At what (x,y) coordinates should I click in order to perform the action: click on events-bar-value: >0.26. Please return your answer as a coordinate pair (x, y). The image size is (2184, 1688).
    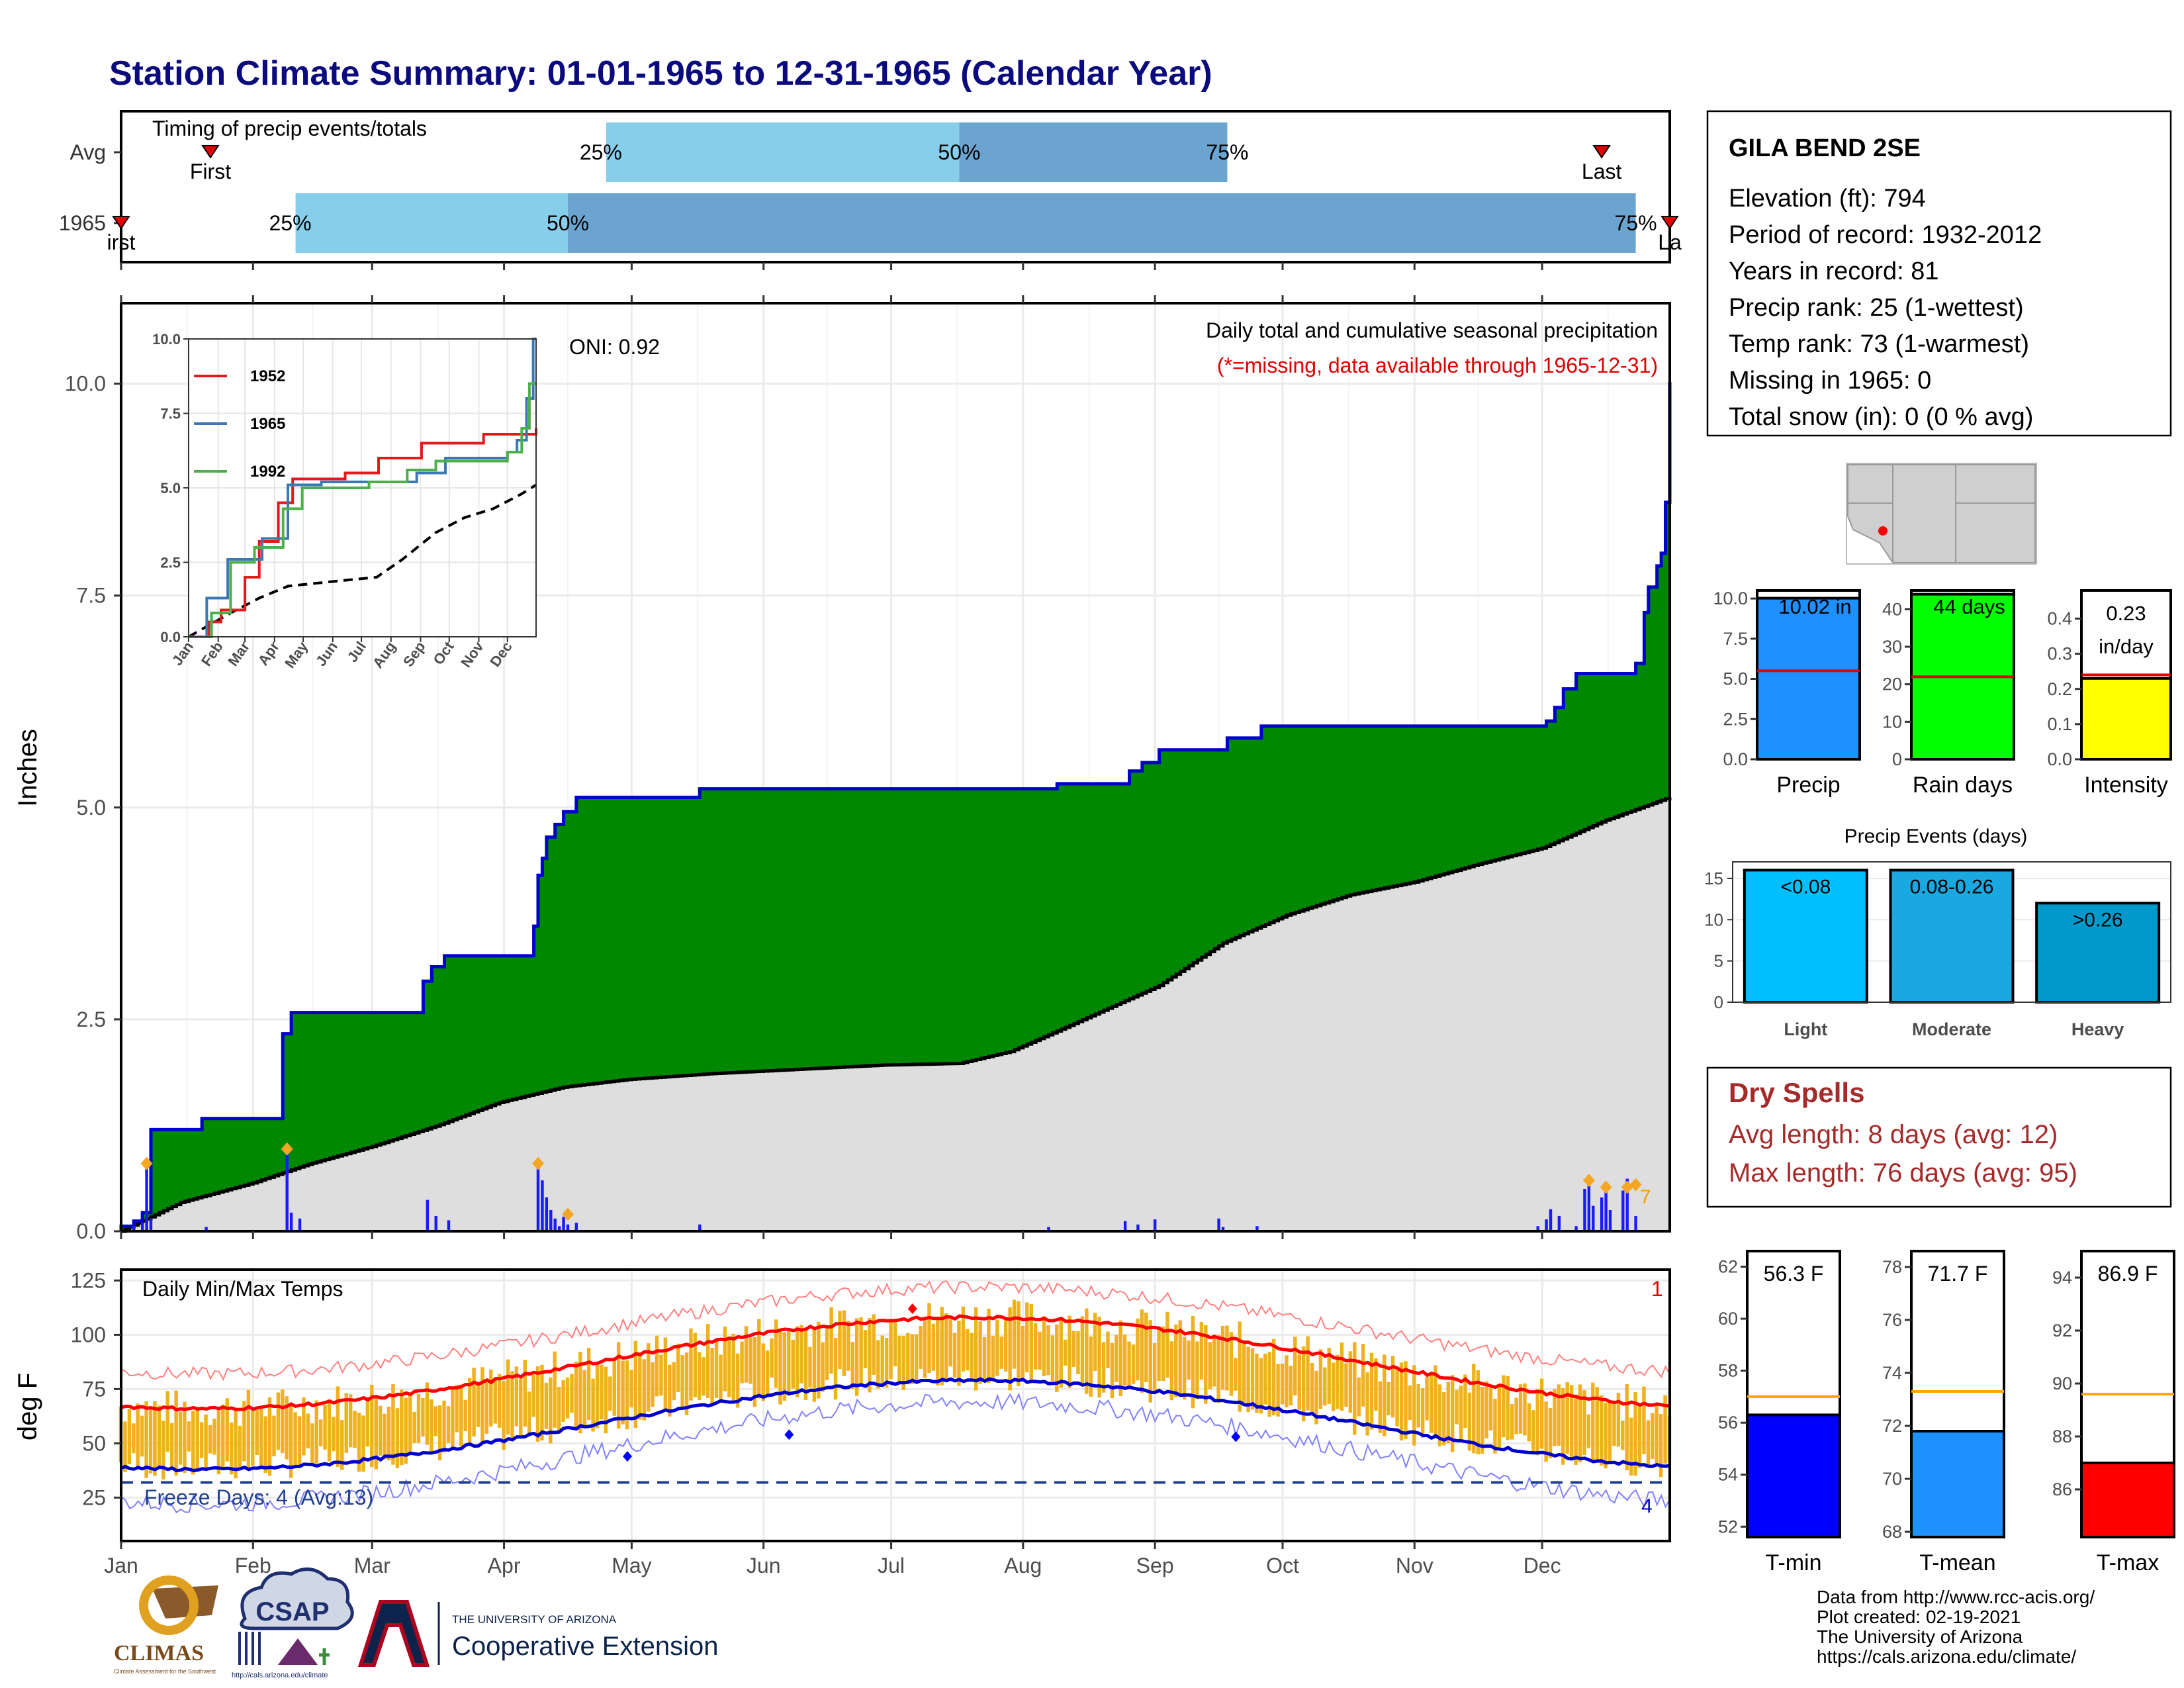
    Looking at the image, I should click on (2098, 920).